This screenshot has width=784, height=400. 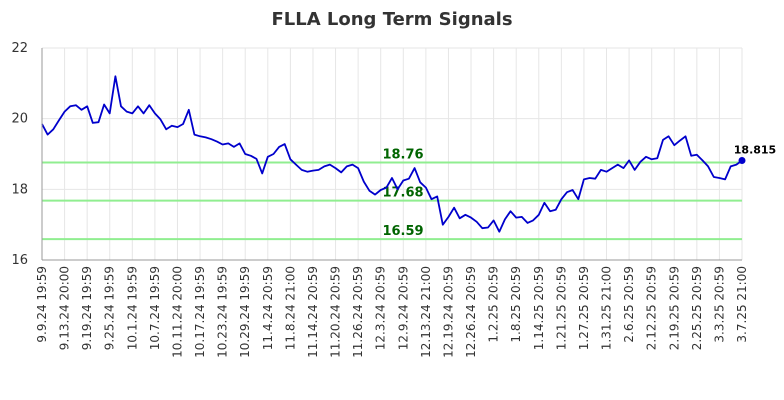 I want to click on x-tick-label: 12.26.24 20:59, so click(x=471, y=312).